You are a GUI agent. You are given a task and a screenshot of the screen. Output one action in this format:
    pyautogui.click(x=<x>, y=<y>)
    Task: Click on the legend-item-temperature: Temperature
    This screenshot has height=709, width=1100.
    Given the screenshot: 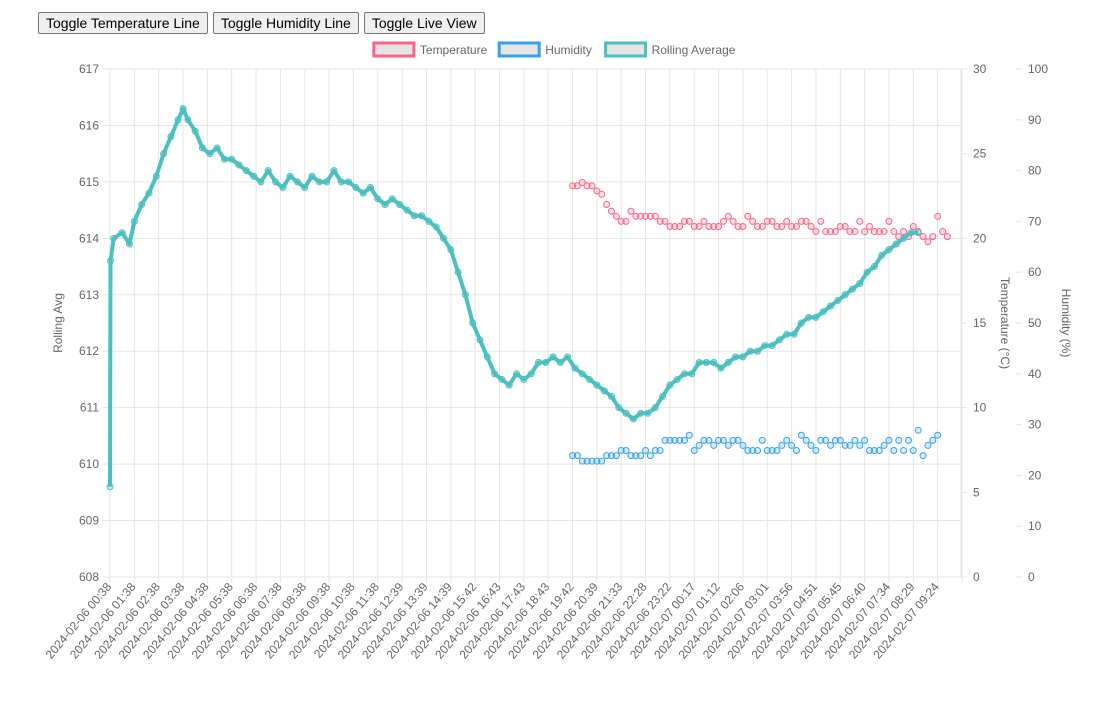 What is the action you would take?
    pyautogui.click(x=430, y=49)
    